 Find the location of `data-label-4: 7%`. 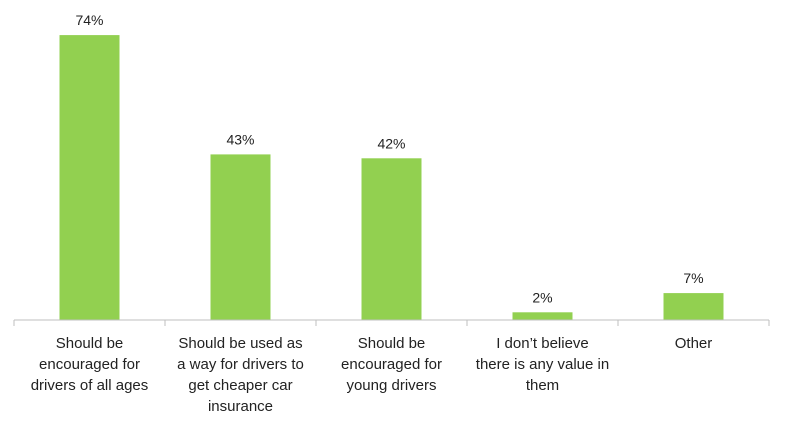

data-label-4: 7% is located at coordinates (693, 278).